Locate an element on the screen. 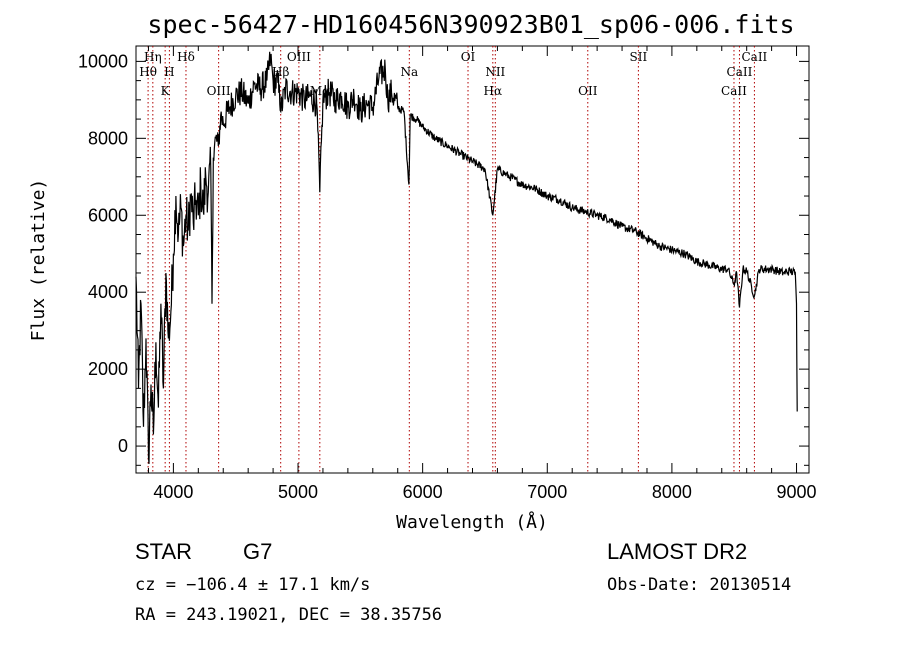  x-tick-label: 7000 is located at coordinates (547, 492).